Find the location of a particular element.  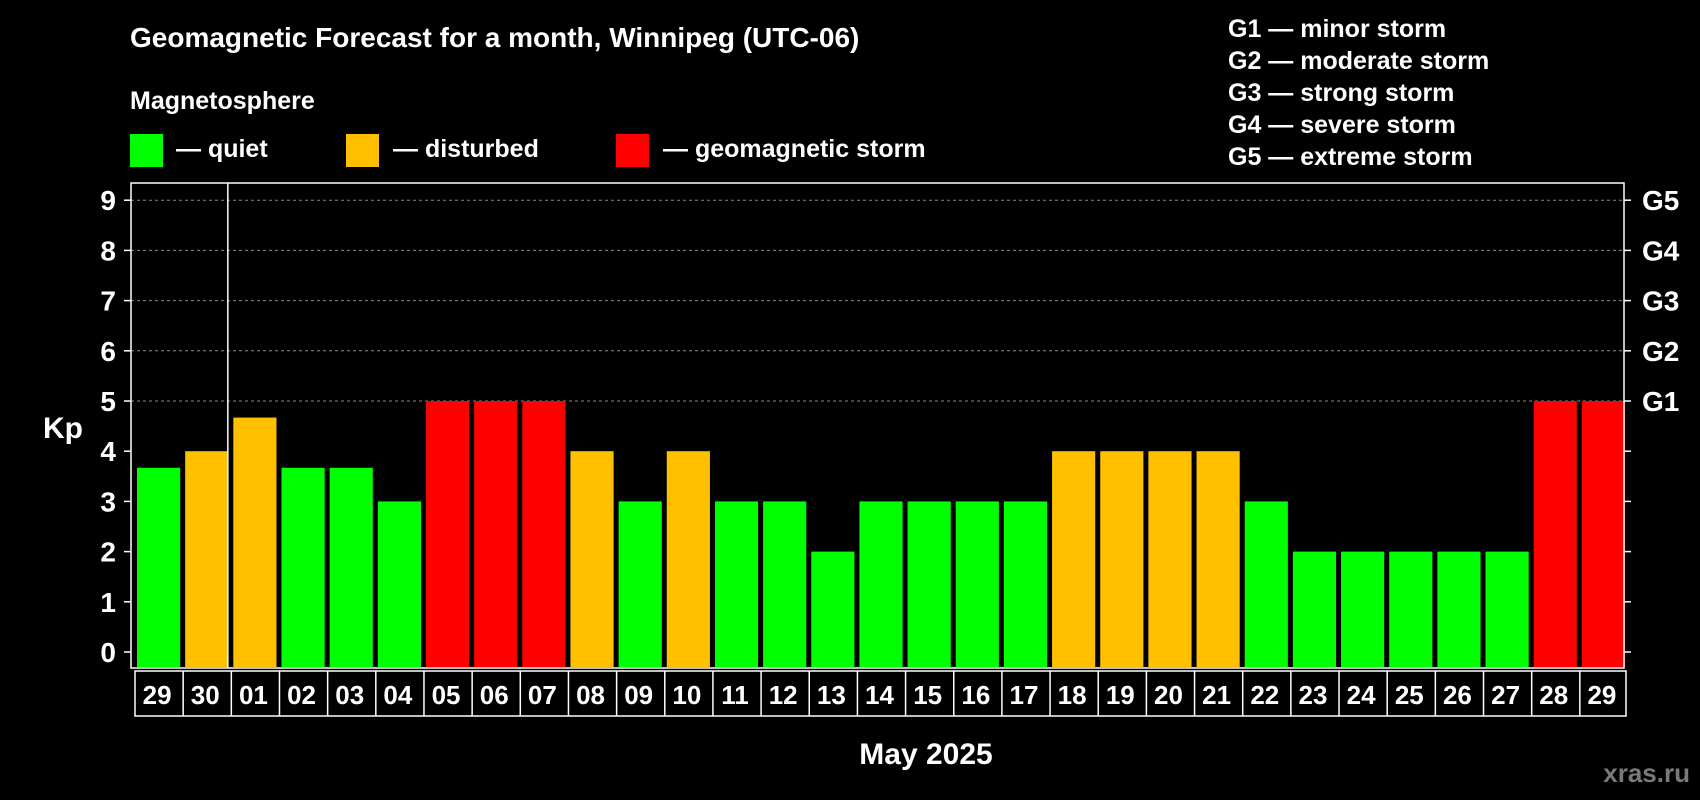

x-tick-label-13: 12 is located at coordinates (783, 695).